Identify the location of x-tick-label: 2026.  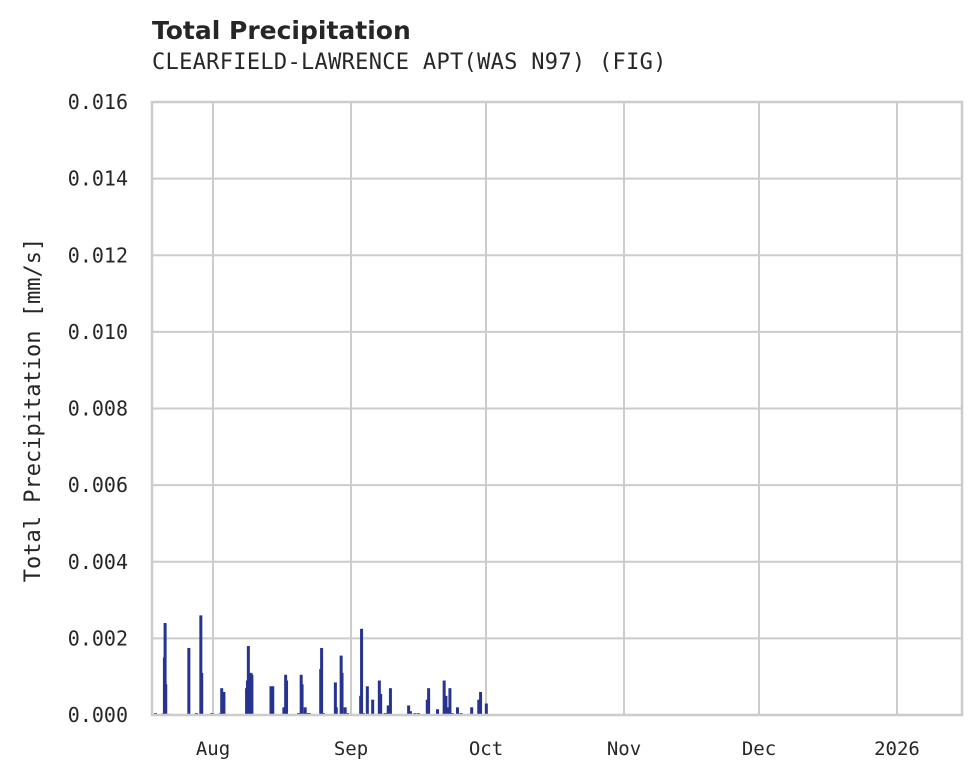
(897, 749).